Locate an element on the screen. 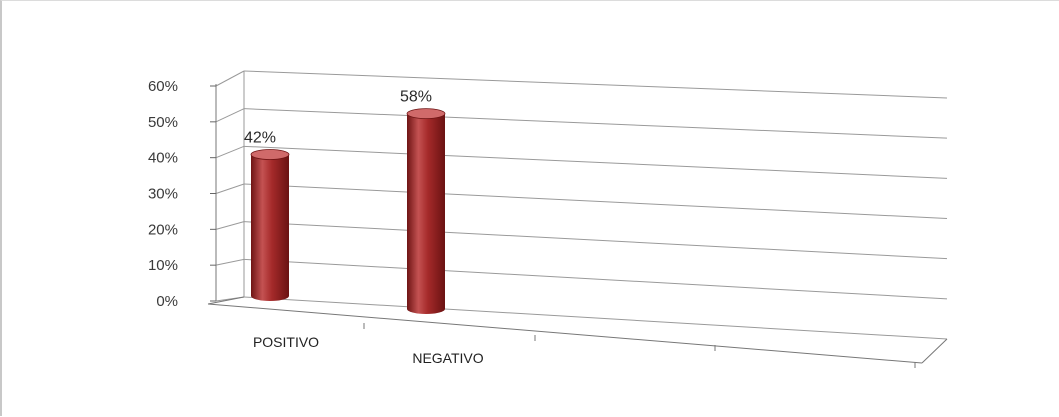  category-labels: POSITIVO NEGATIVO is located at coordinates (368, 350).